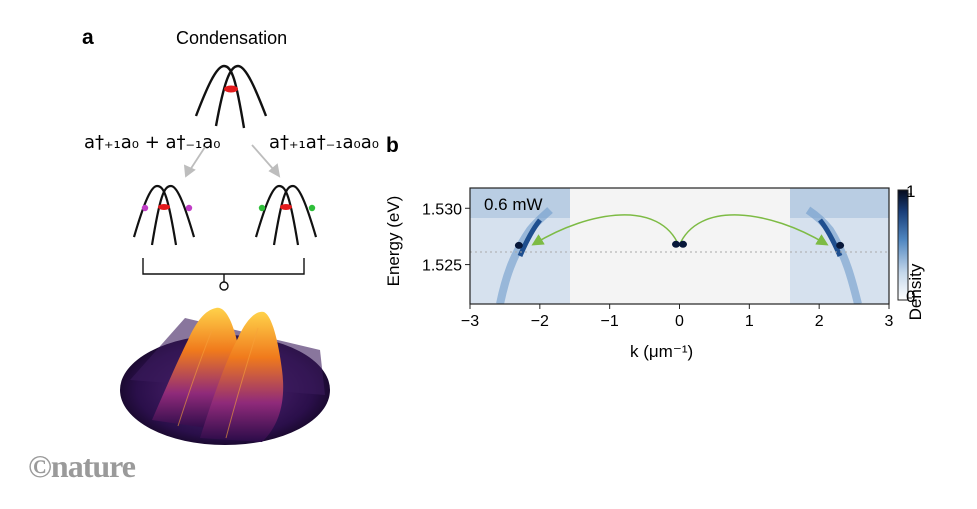  I want to click on x-tick-label: 3, so click(889, 321).